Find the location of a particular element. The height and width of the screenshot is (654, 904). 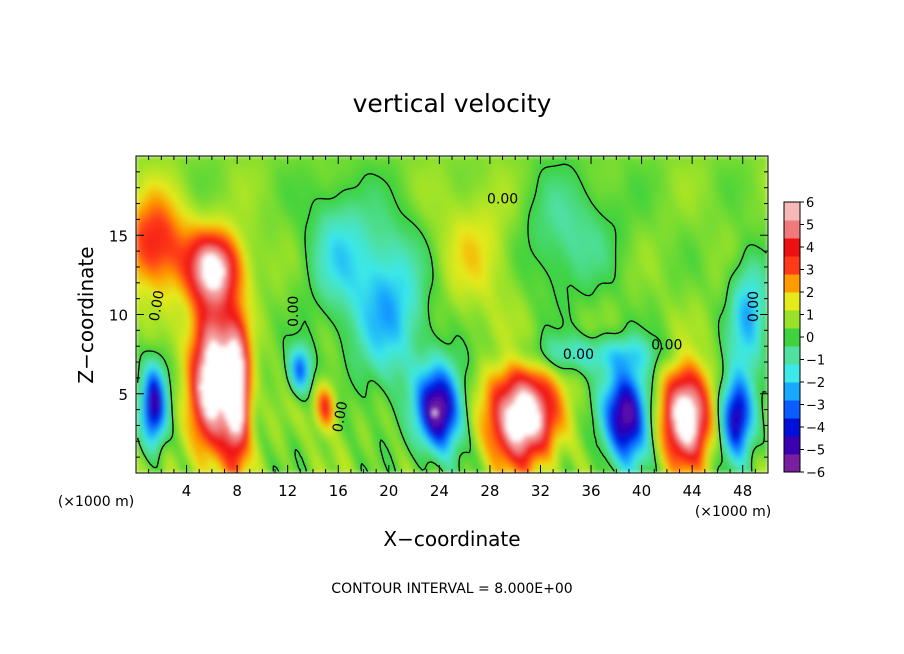

colorbar-tick-label: −5 is located at coordinates (815, 451).